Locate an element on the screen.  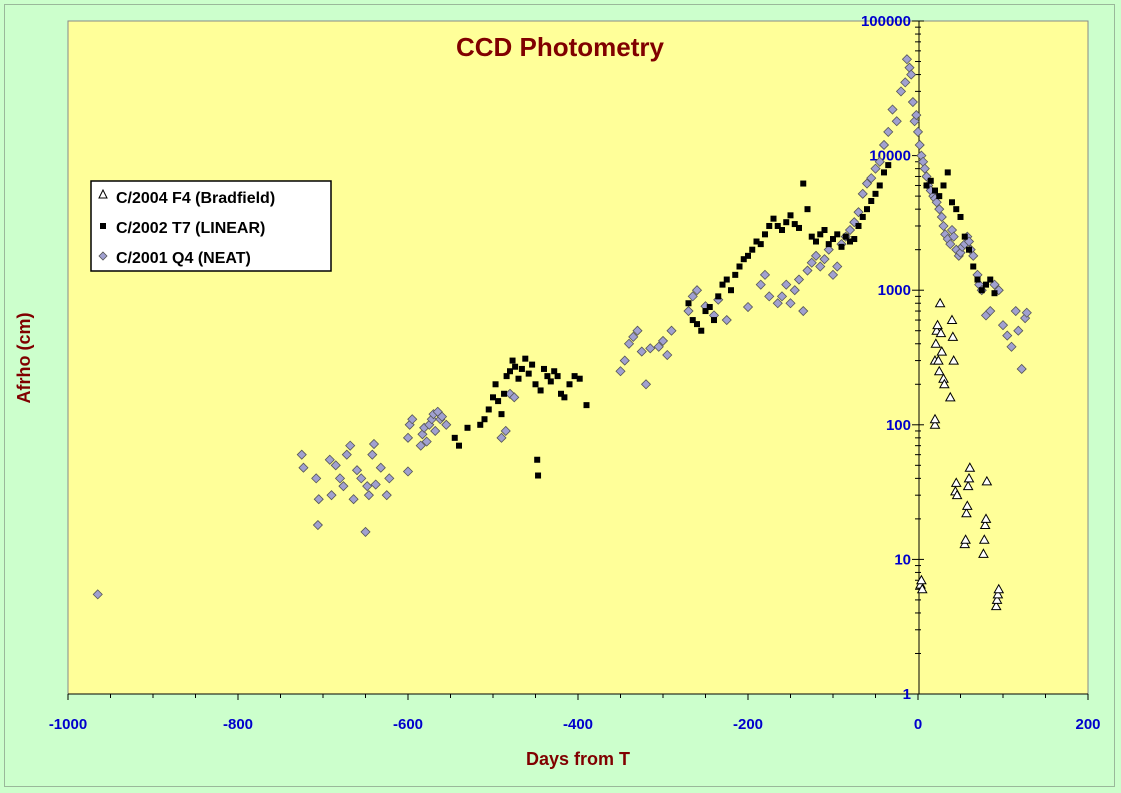
x-tick-label: -400 is located at coordinates (578, 724).